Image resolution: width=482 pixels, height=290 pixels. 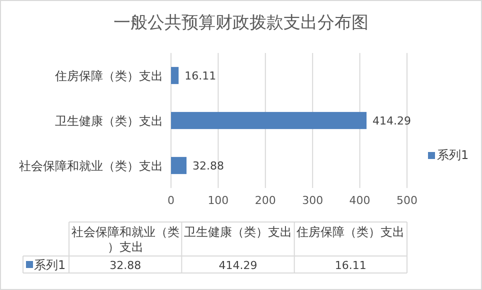 What do you see at coordinates (218, 200) in the screenshot?
I see `x-tick-label: 100` at bounding box center [218, 200].